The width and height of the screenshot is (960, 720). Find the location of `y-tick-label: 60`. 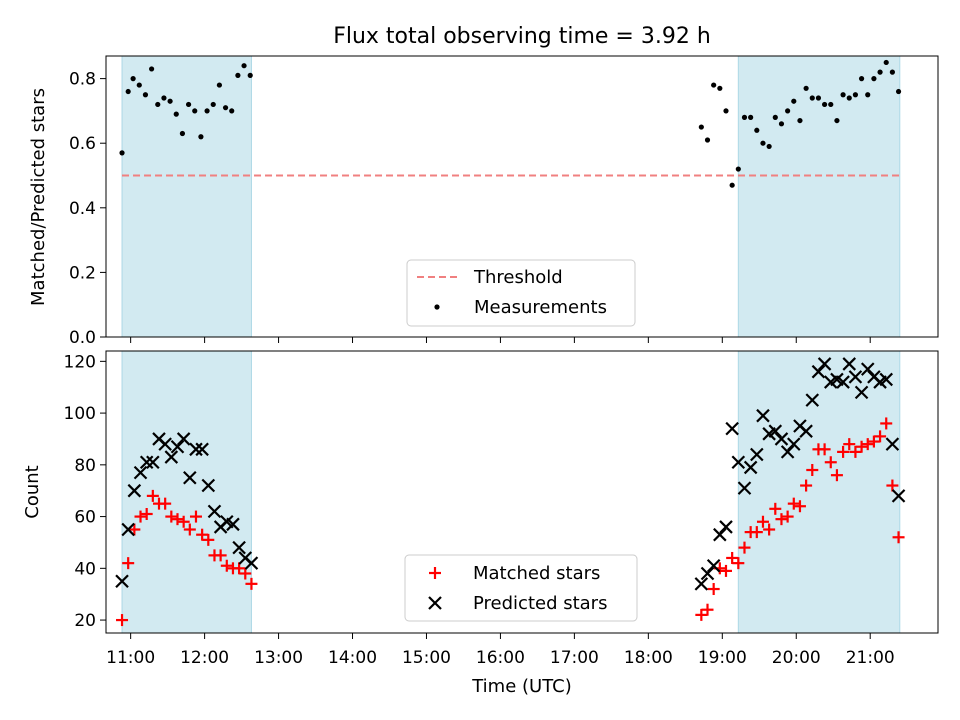

y-tick-label: 60 is located at coordinates (85, 518).